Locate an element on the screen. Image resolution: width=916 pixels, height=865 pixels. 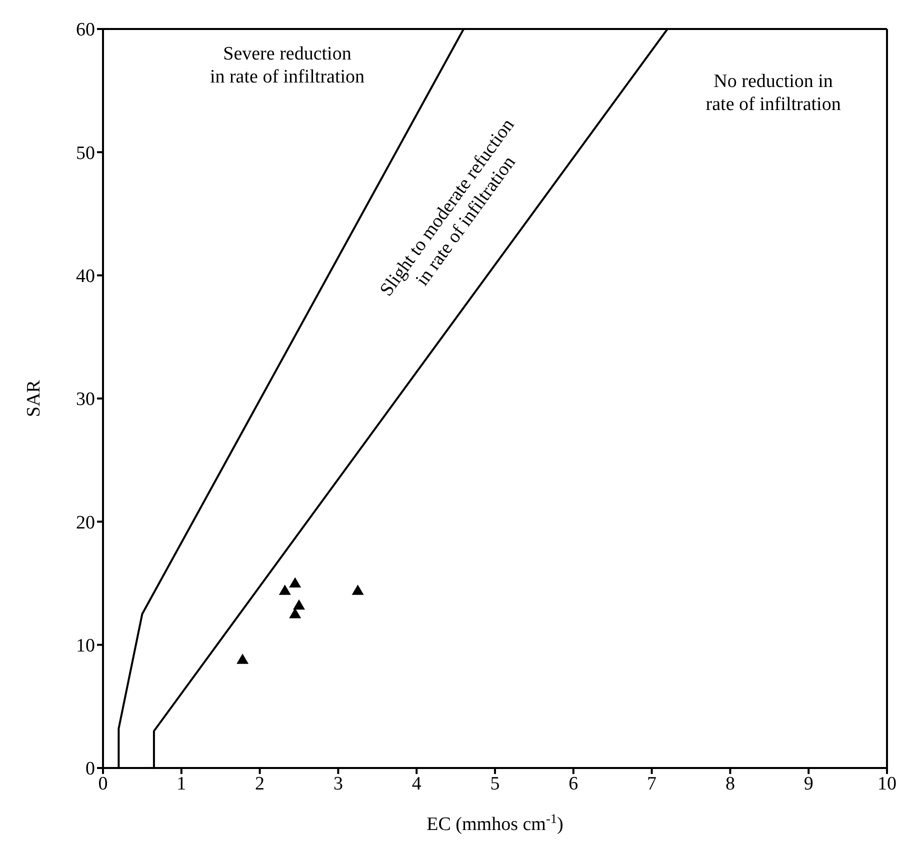
x-tick-label: 4 is located at coordinates (417, 783).